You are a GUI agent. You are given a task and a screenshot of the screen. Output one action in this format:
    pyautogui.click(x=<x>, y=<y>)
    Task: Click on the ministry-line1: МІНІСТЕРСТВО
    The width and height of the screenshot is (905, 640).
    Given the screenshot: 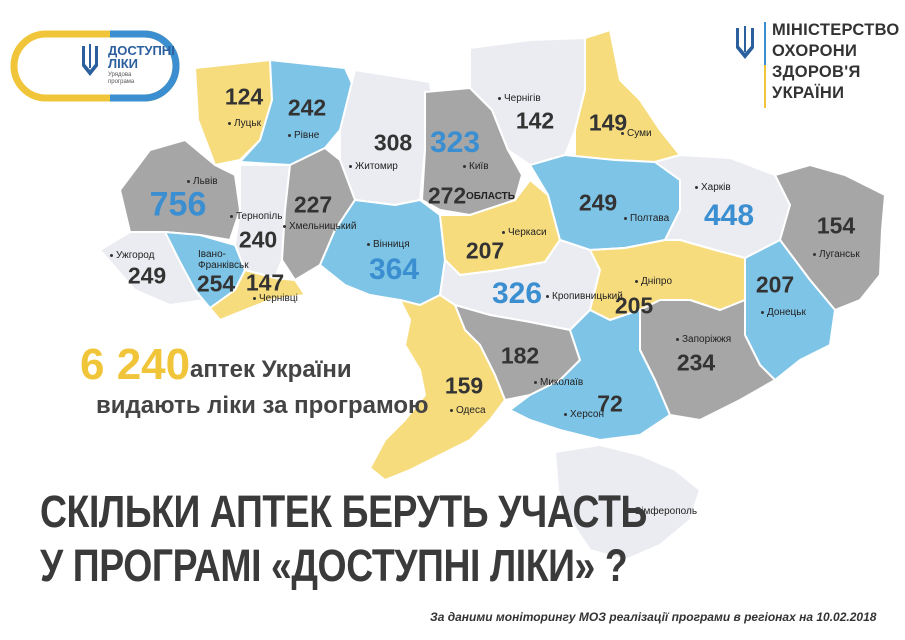 What is the action you would take?
    pyautogui.click(x=836, y=30)
    